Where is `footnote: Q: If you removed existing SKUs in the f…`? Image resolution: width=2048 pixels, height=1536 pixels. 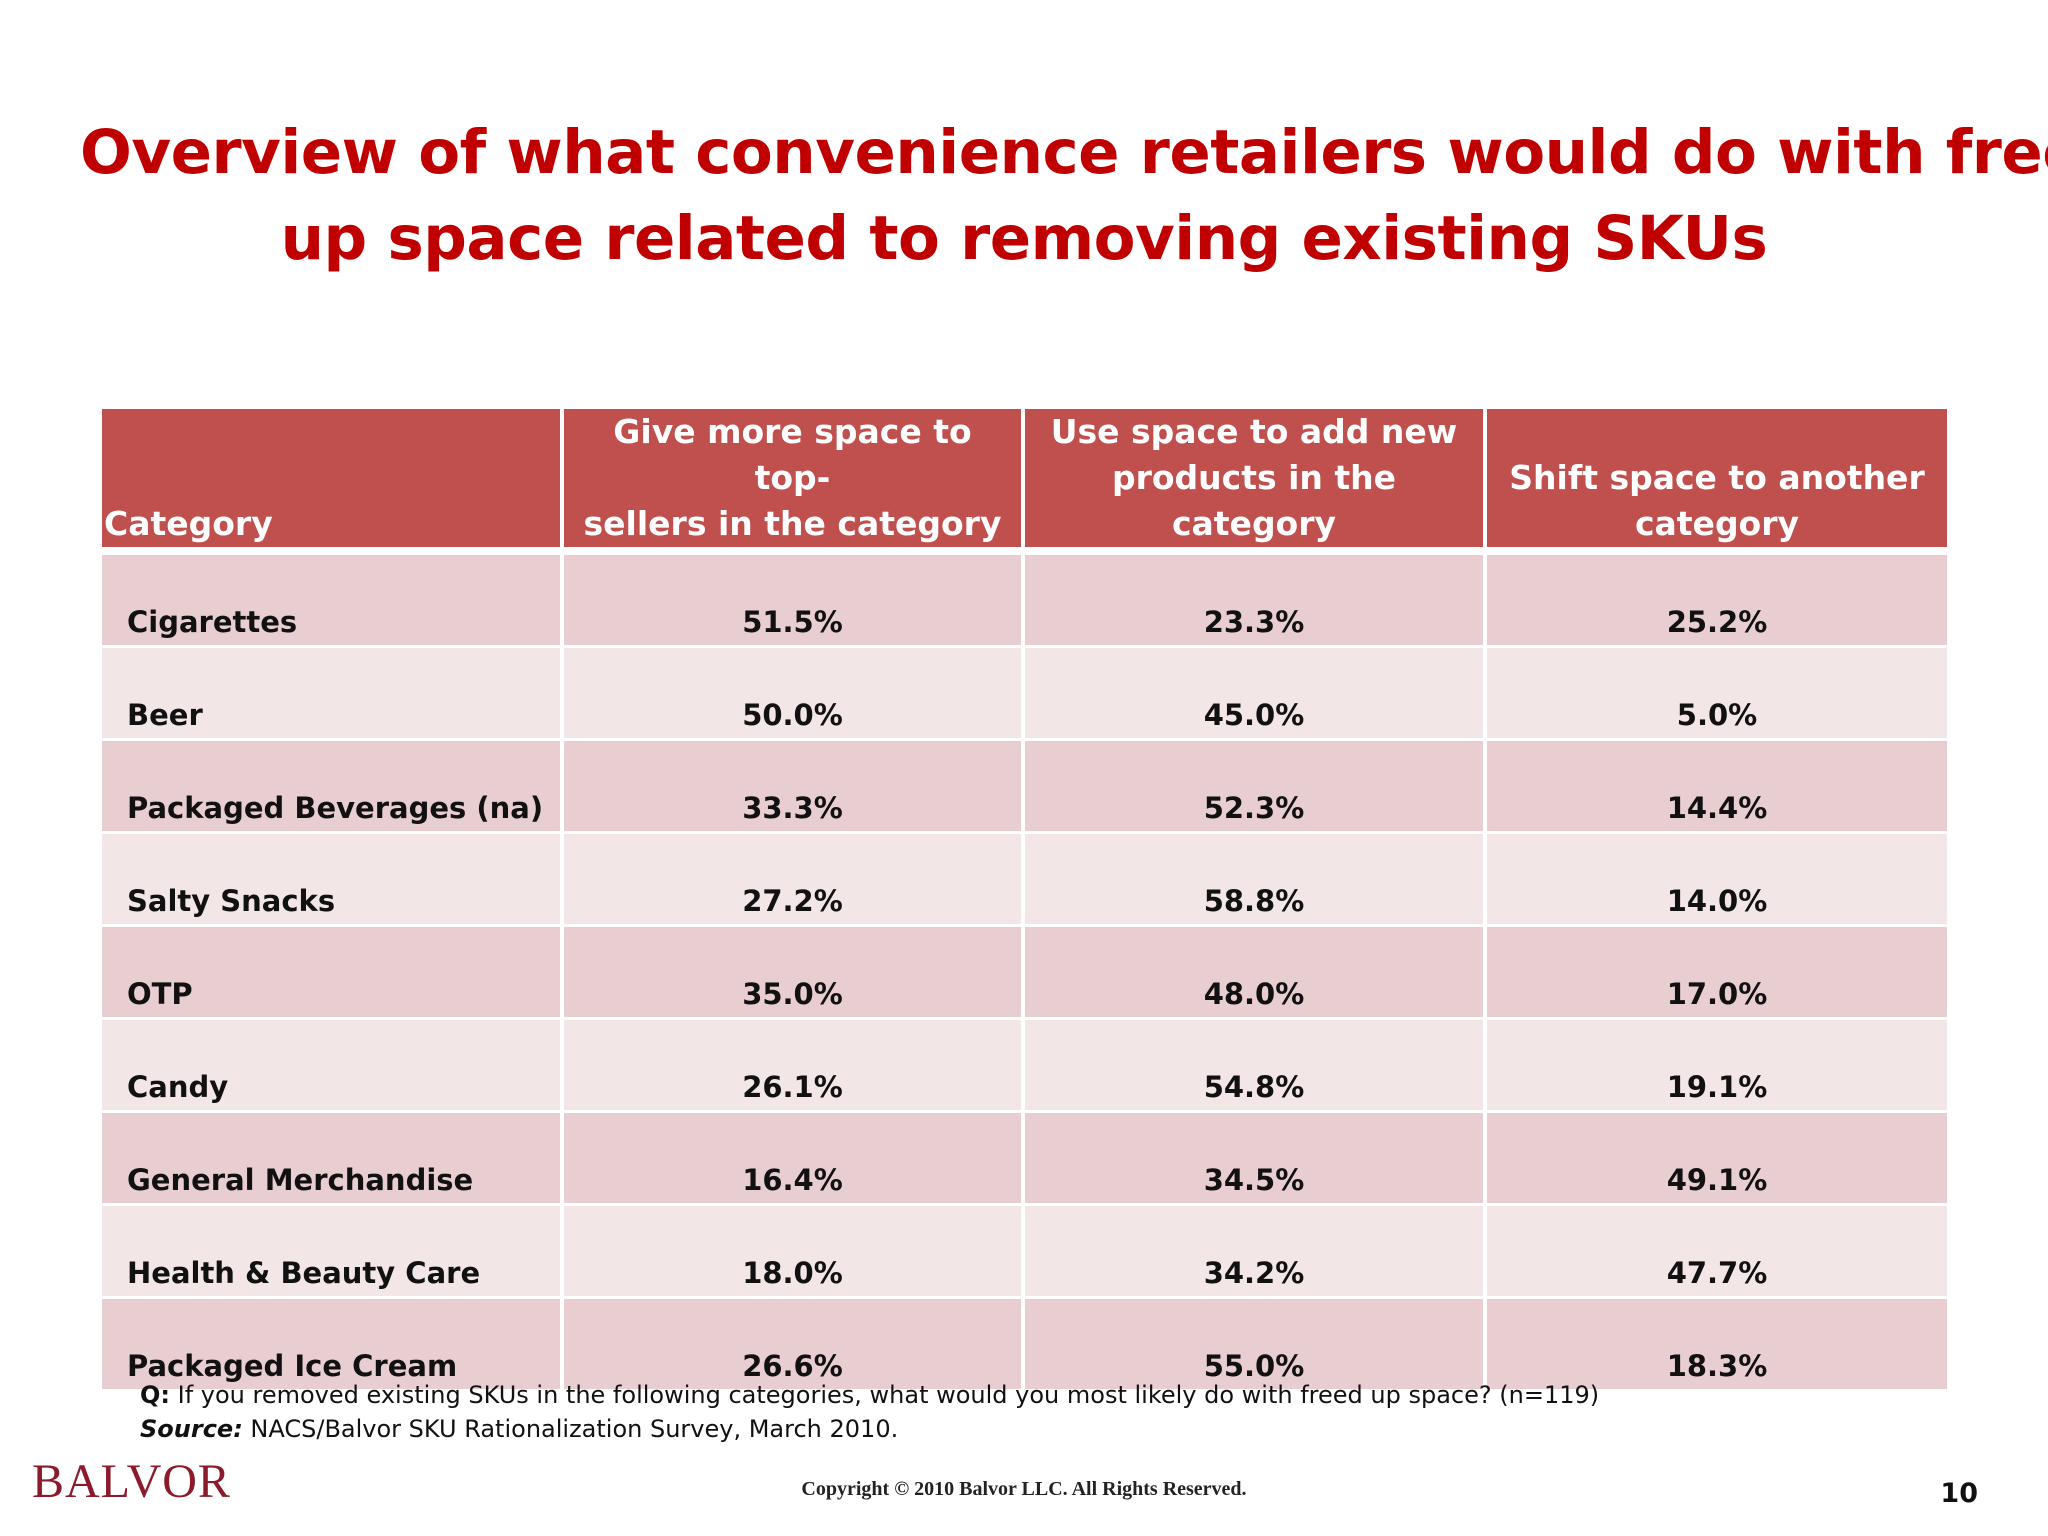 footnote: Q: If you removed existing SKUs in the f… is located at coordinates (869, 1412).